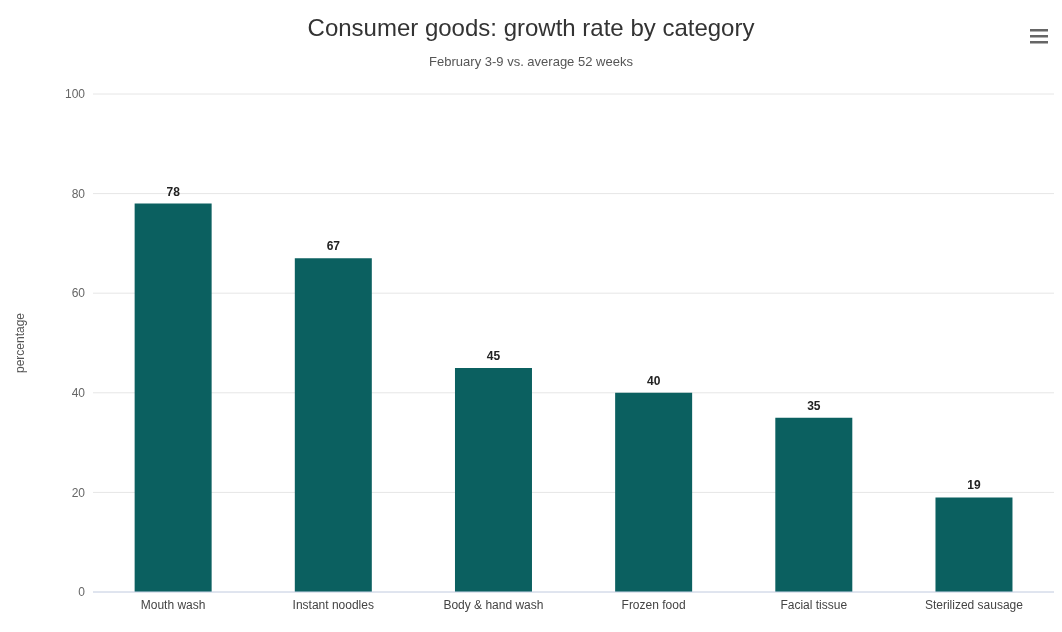 The width and height of the screenshot is (1062, 632). Describe the element at coordinates (531, 61) in the screenshot. I see `chart-subtitle: February 3-9 vs. average 52 weeks` at that location.